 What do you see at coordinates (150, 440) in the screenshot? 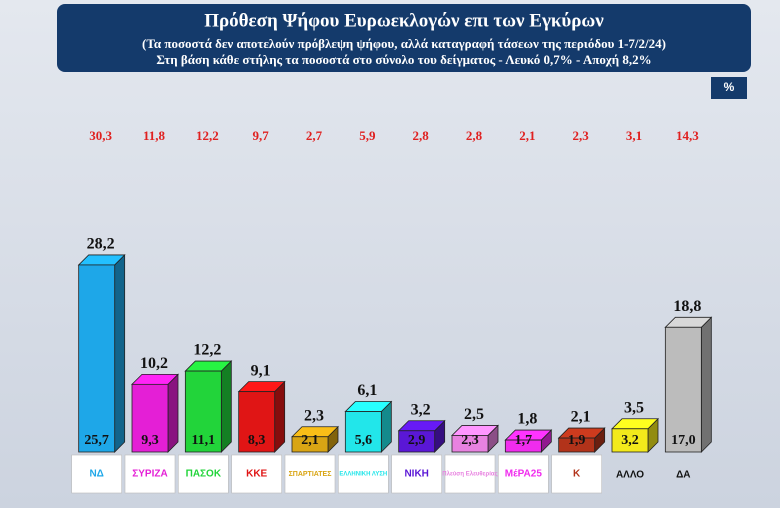
I see `base-label: 9,3` at bounding box center [150, 440].